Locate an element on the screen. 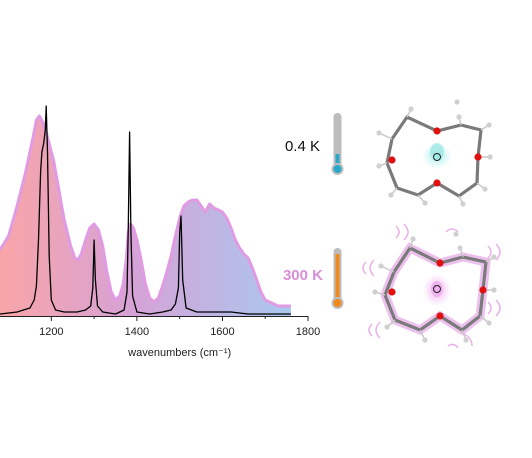 This screenshot has height=458, width=532. x-axis-ticks: 1200 1400 1600 1800 is located at coordinates (179, 327).